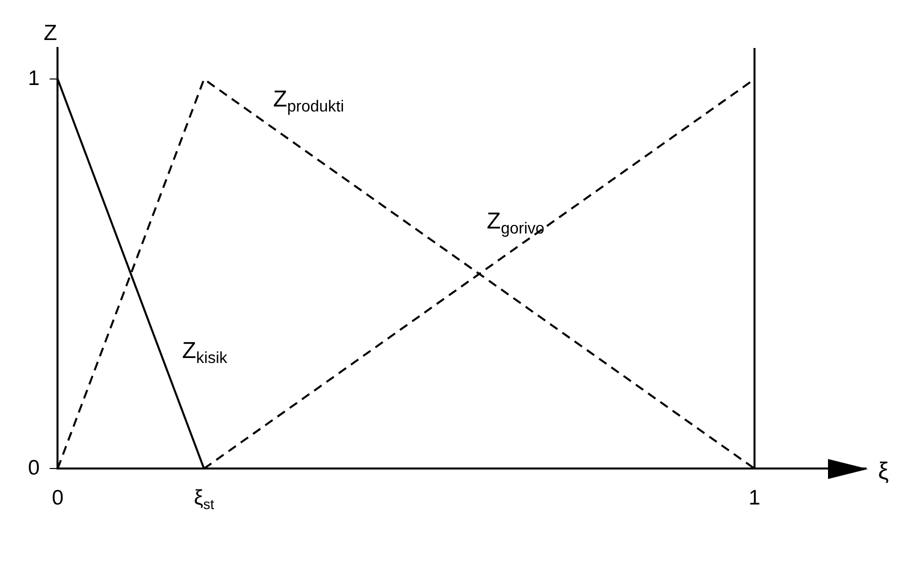 The image size is (914, 569). What do you see at coordinates (51, 33) in the screenshot?
I see `y-axis-title: Z` at bounding box center [51, 33].